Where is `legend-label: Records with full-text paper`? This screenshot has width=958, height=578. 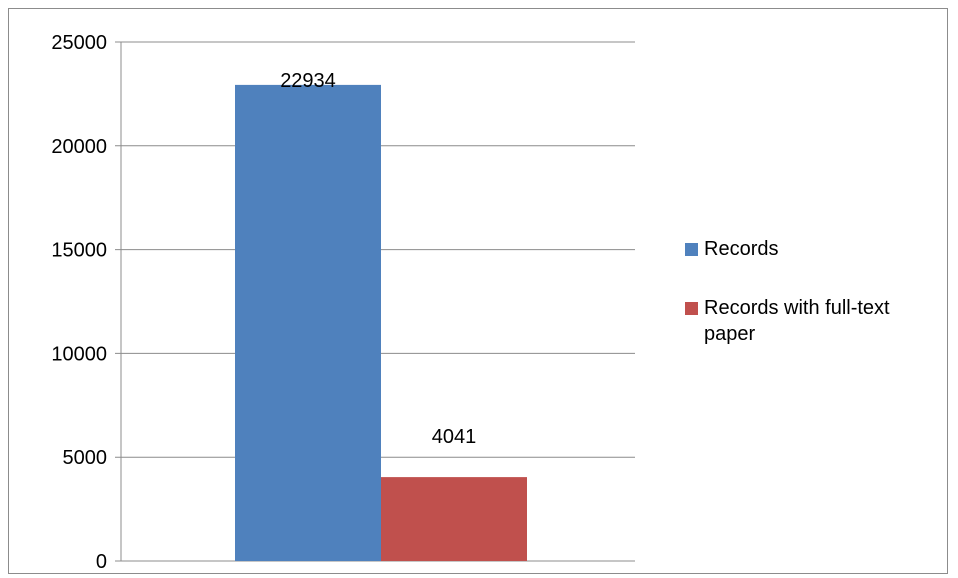
legend-label: Records with full-text paper is located at coordinates (797, 321).